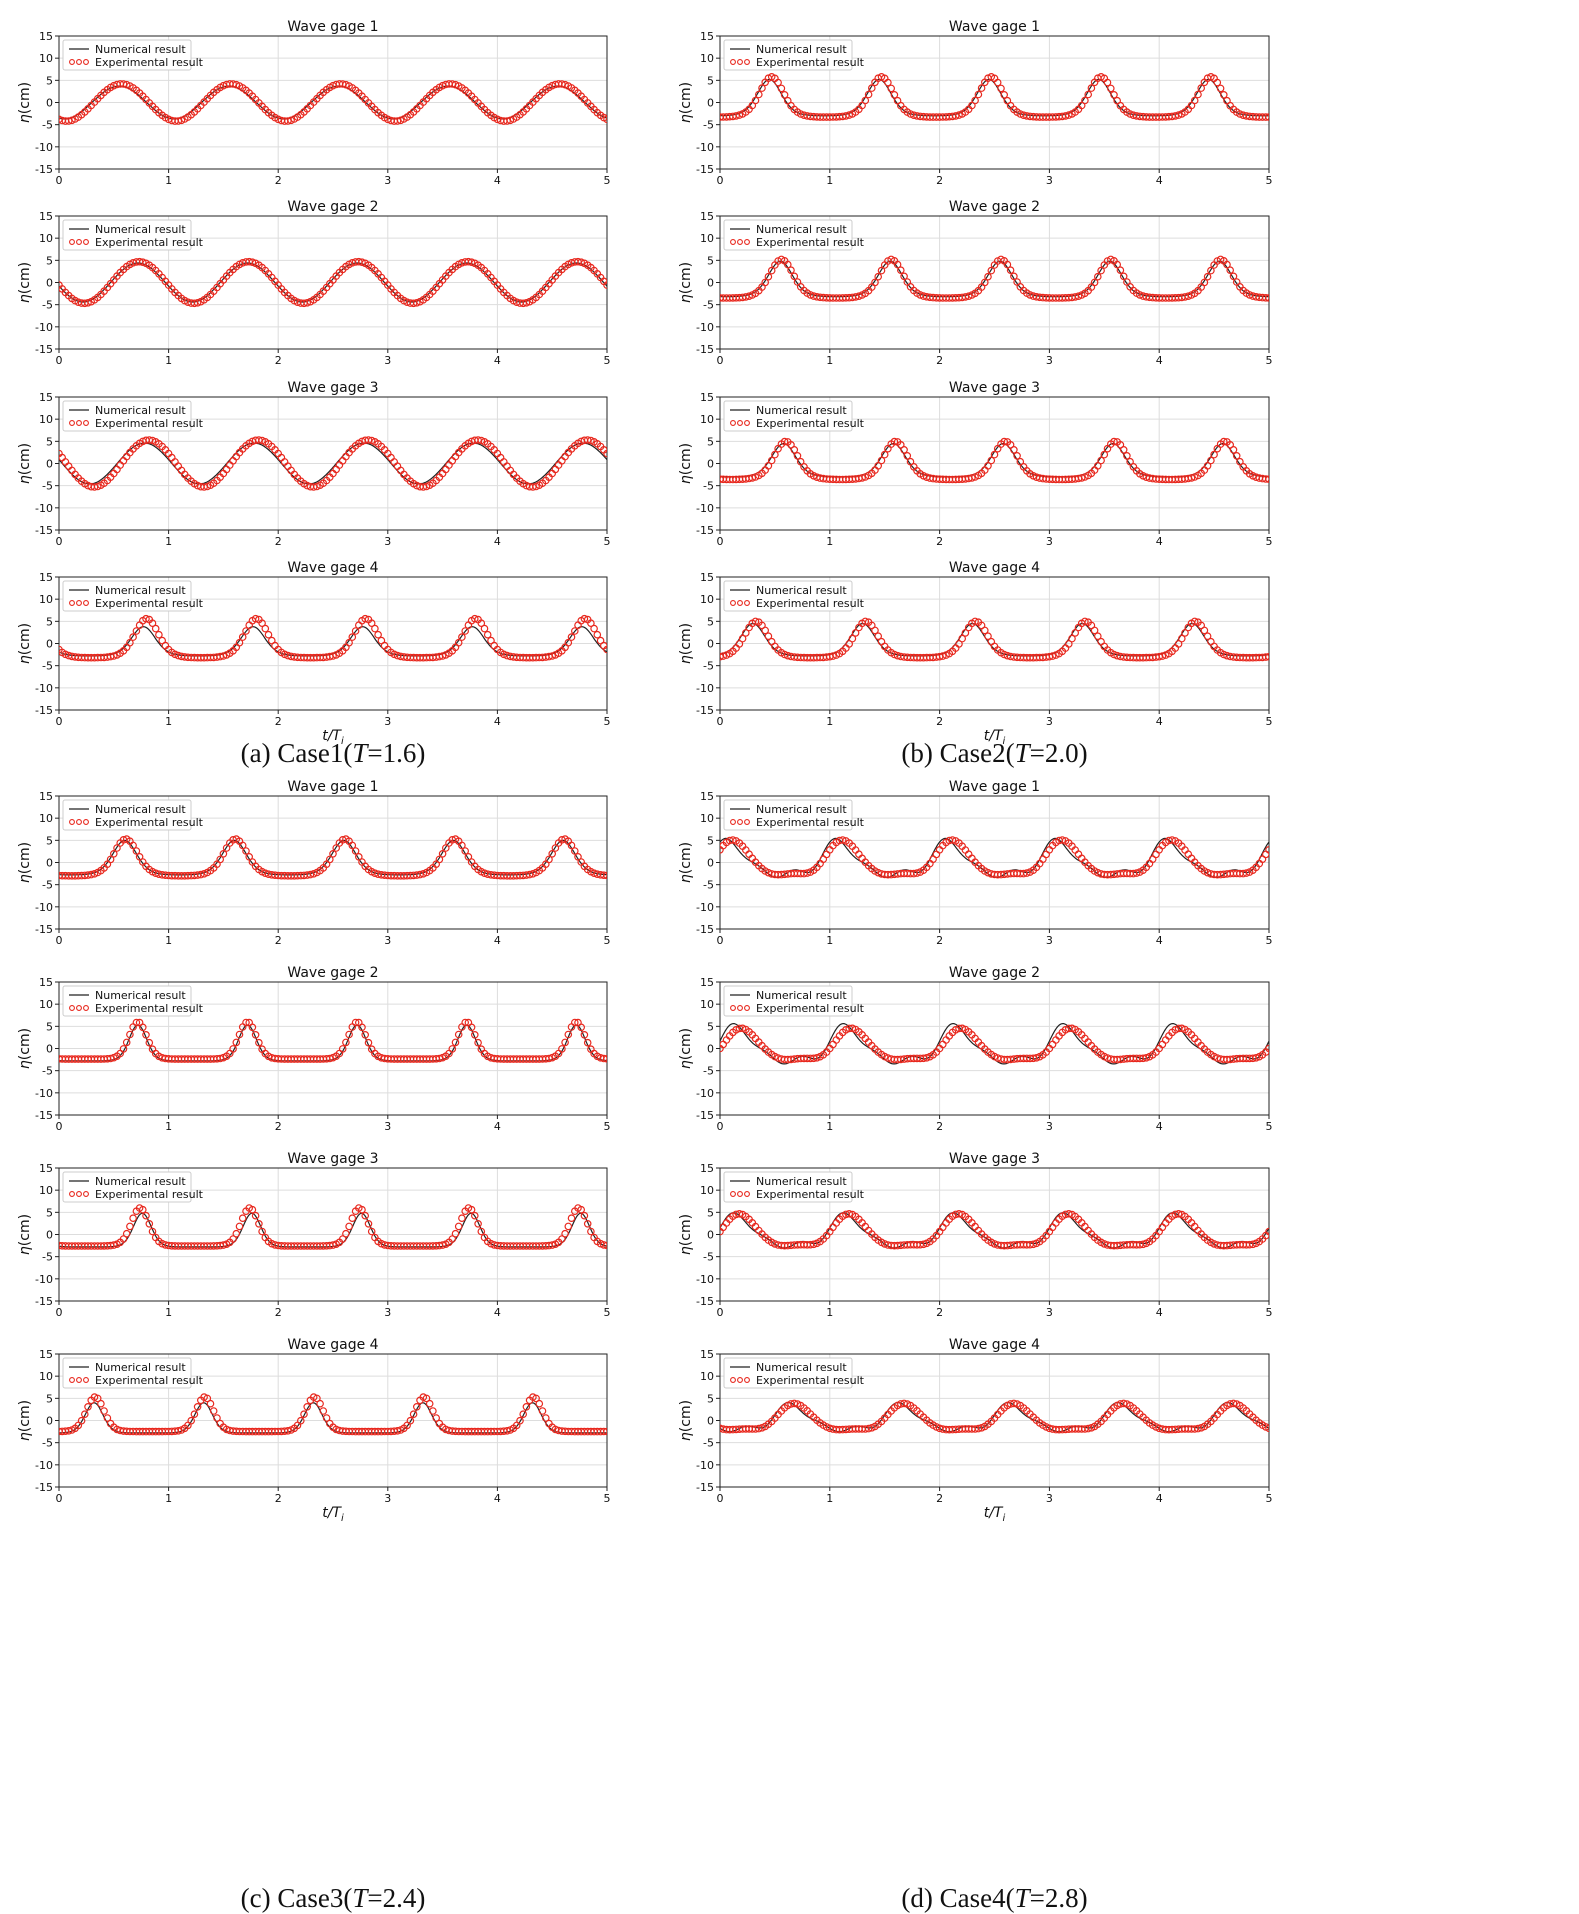  I want to click on caption-prefix: (d) Case4(, so click(957, 1898).